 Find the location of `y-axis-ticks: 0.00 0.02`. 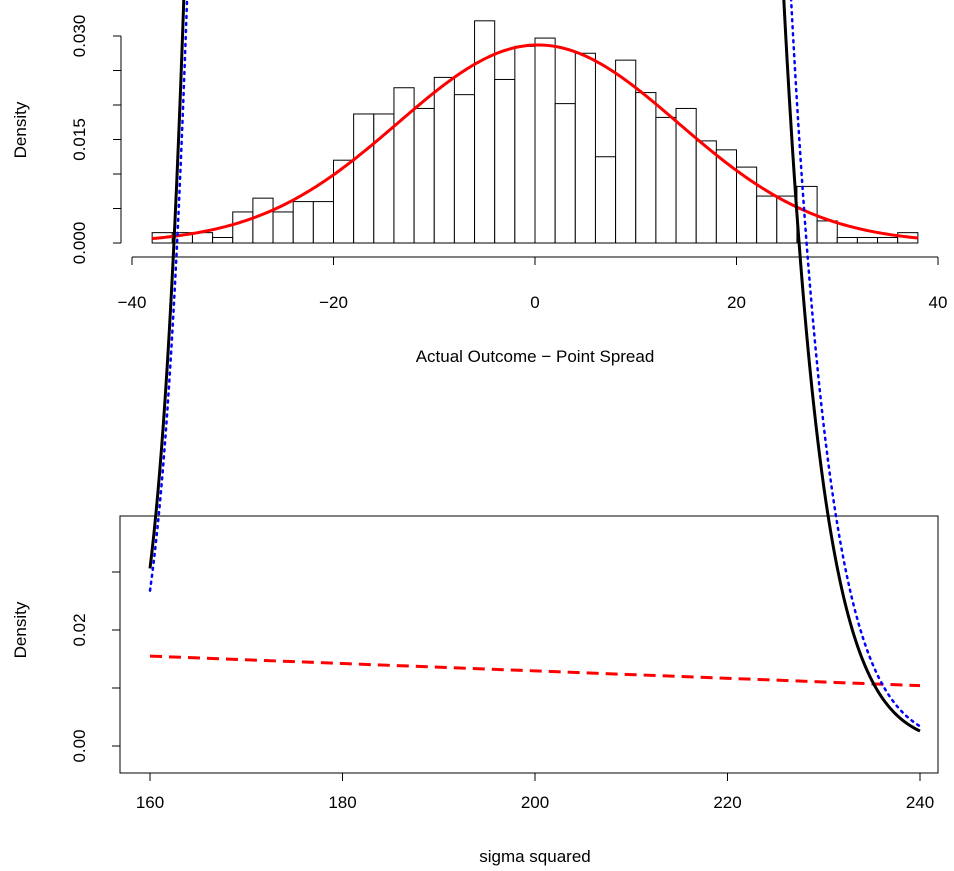

y-axis-ticks: 0.00 0.02 is located at coordinates (95, 667).